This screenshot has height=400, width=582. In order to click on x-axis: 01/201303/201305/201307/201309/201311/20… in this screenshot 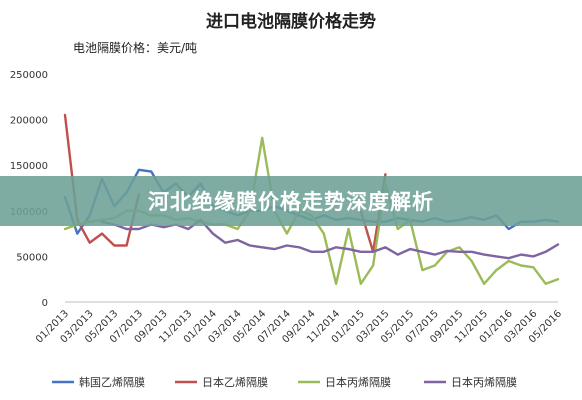, I will do `click(299, 323)`.